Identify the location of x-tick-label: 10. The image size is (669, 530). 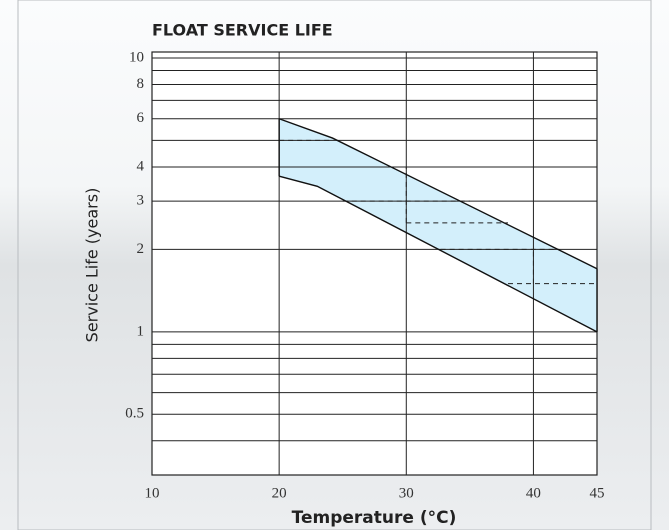
(152, 493).